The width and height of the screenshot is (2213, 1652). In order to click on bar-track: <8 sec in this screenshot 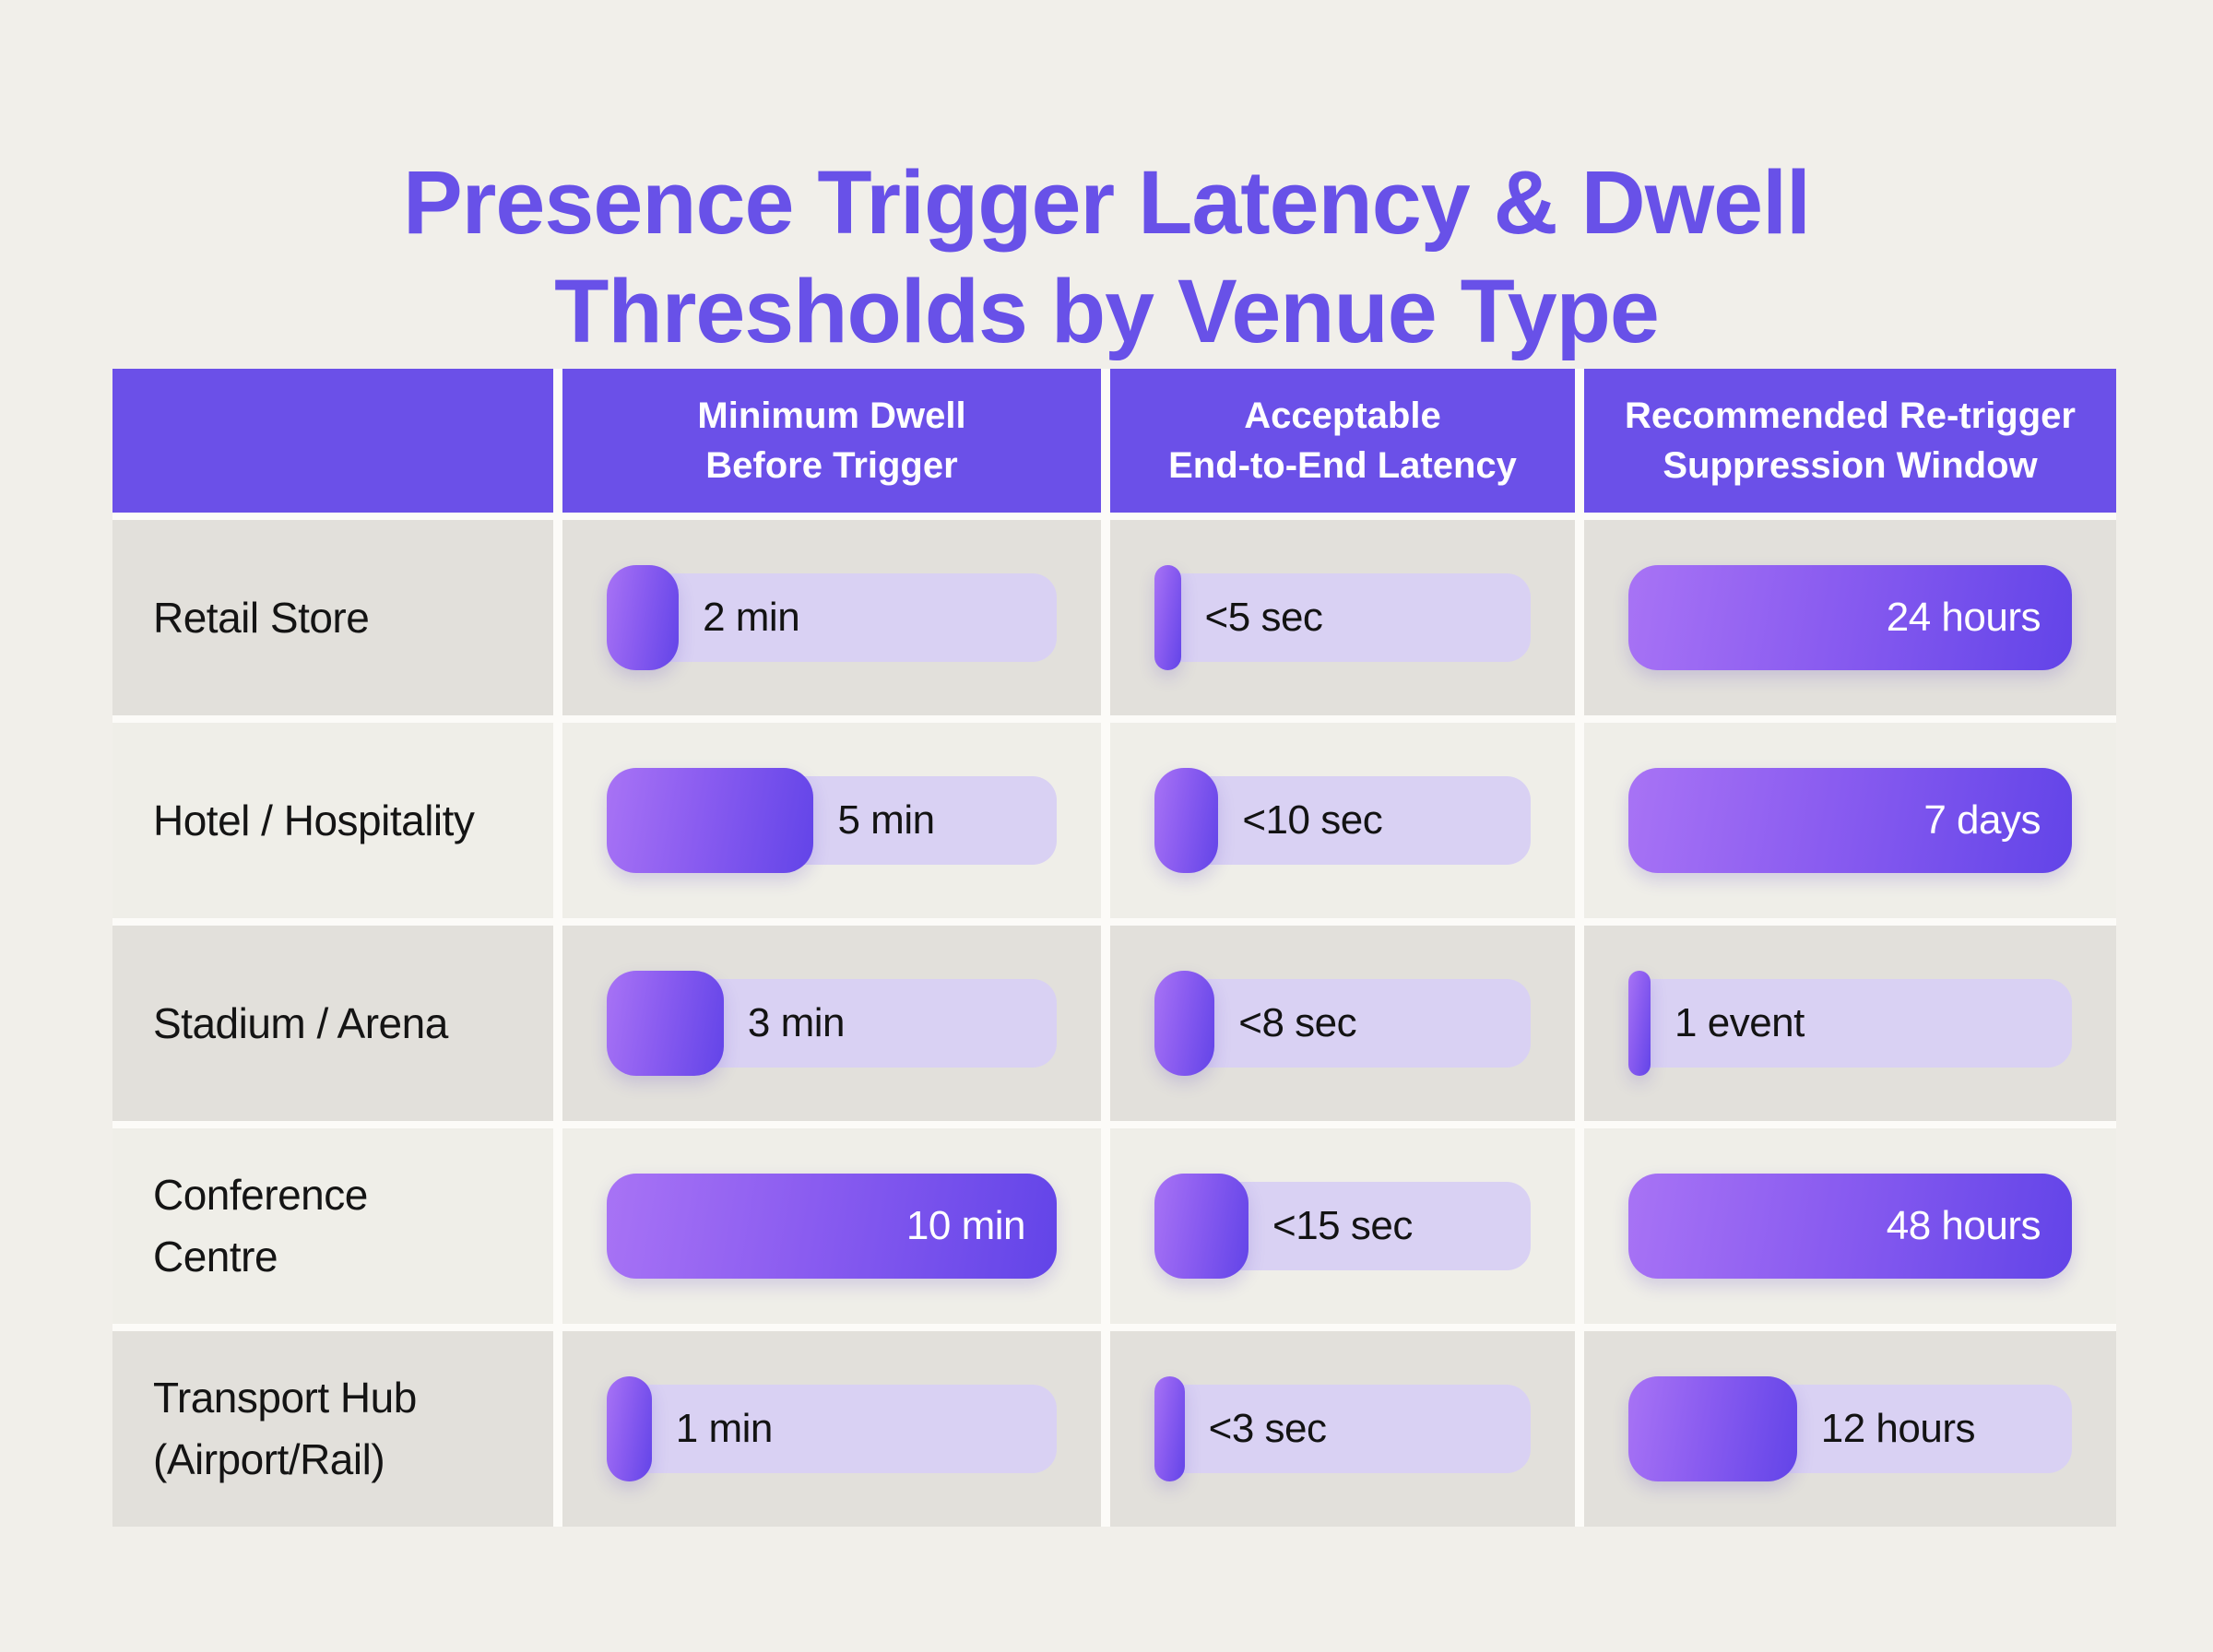, I will do `click(1342, 1023)`.